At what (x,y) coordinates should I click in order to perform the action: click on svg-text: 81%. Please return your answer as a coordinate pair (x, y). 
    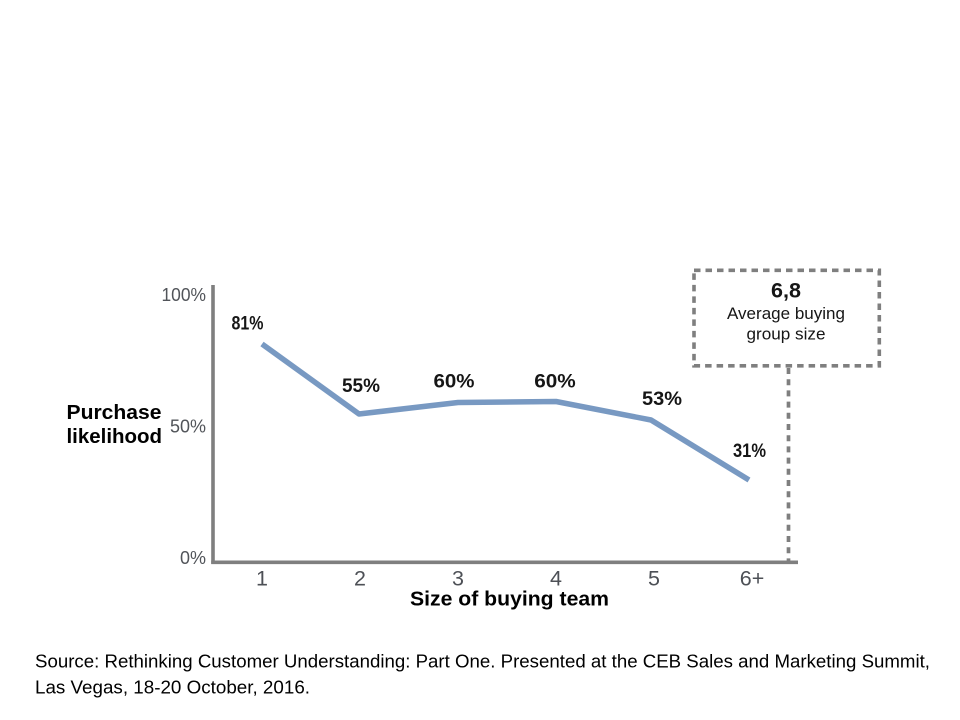
    Looking at the image, I should click on (248, 324).